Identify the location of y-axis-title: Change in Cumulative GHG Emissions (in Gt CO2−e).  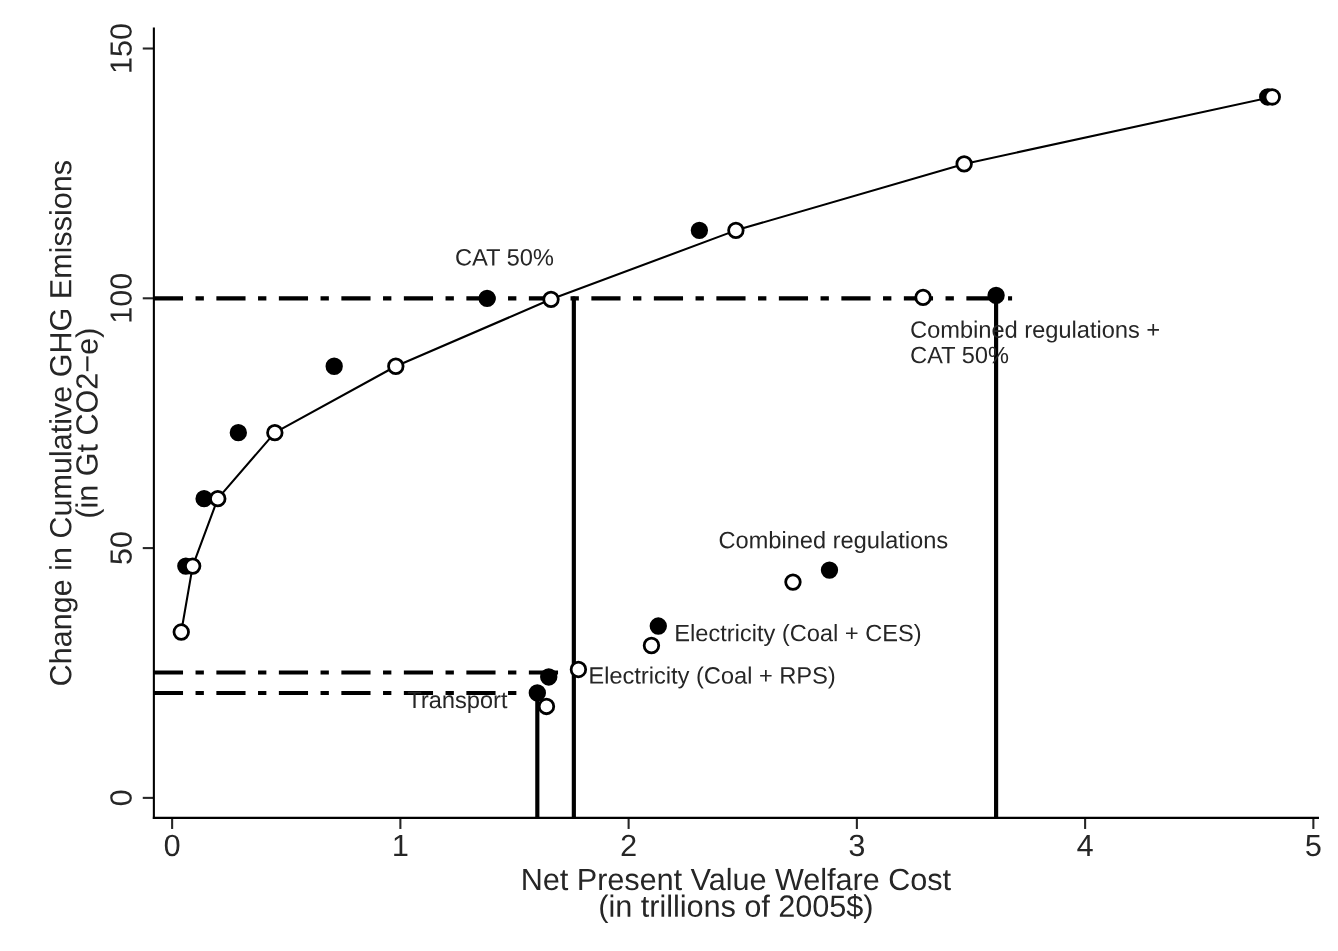
(76, 423).